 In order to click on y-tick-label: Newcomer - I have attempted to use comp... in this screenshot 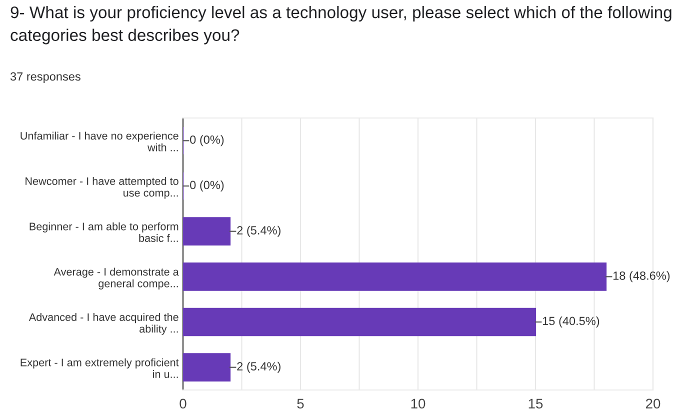, I will do `click(102, 188)`.